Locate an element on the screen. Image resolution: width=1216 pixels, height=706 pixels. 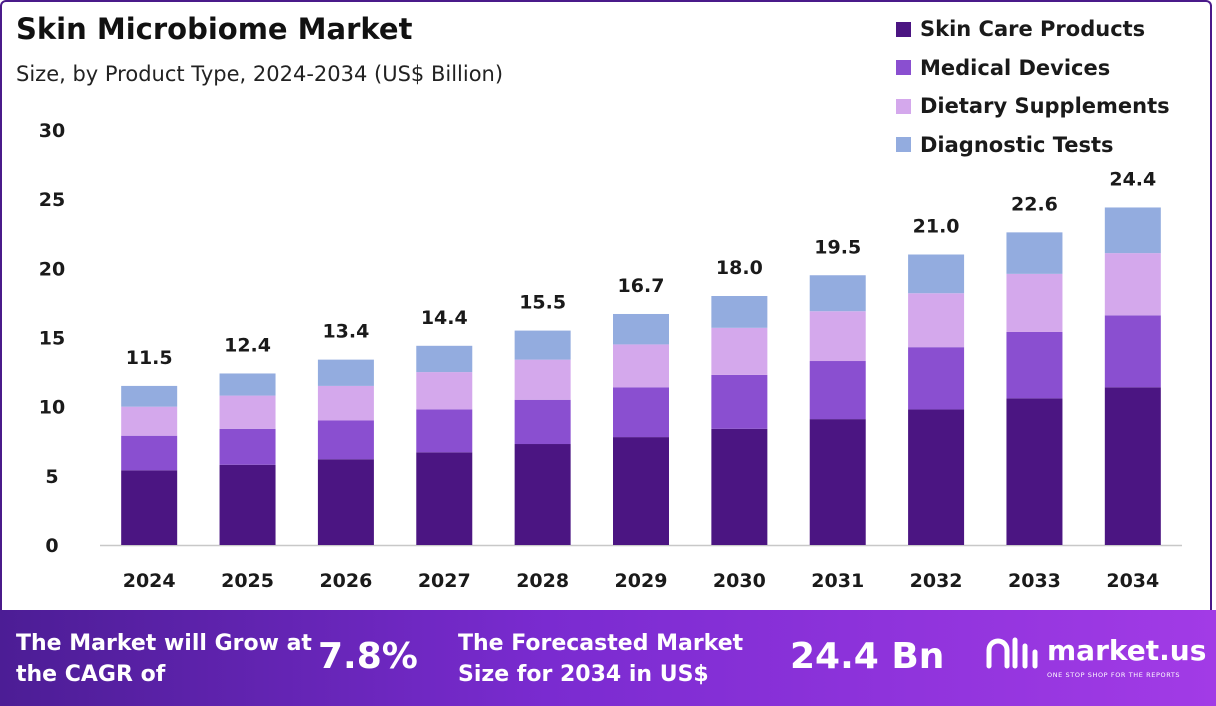
forecast-value: 24.4 Bn is located at coordinates (867, 656).